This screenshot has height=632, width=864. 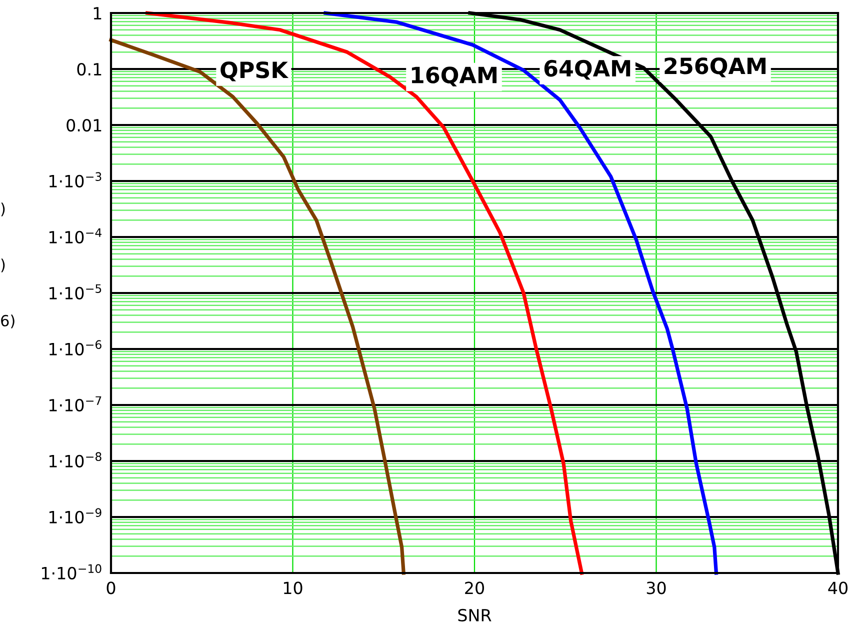 What do you see at coordinates (75, 180) in the screenshot?
I see `y-tick-label: 1·10$^{−3}$` at bounding box center [75, 180].